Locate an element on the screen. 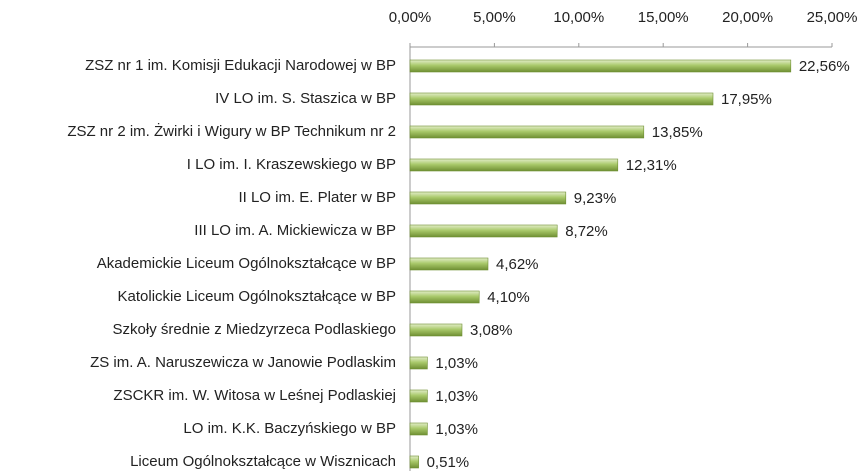 The image size is (860, 471). y-tick-label: Szkoły średnie z Miedzyrzeca Podlaskiego is located at coordinates (254, 329).